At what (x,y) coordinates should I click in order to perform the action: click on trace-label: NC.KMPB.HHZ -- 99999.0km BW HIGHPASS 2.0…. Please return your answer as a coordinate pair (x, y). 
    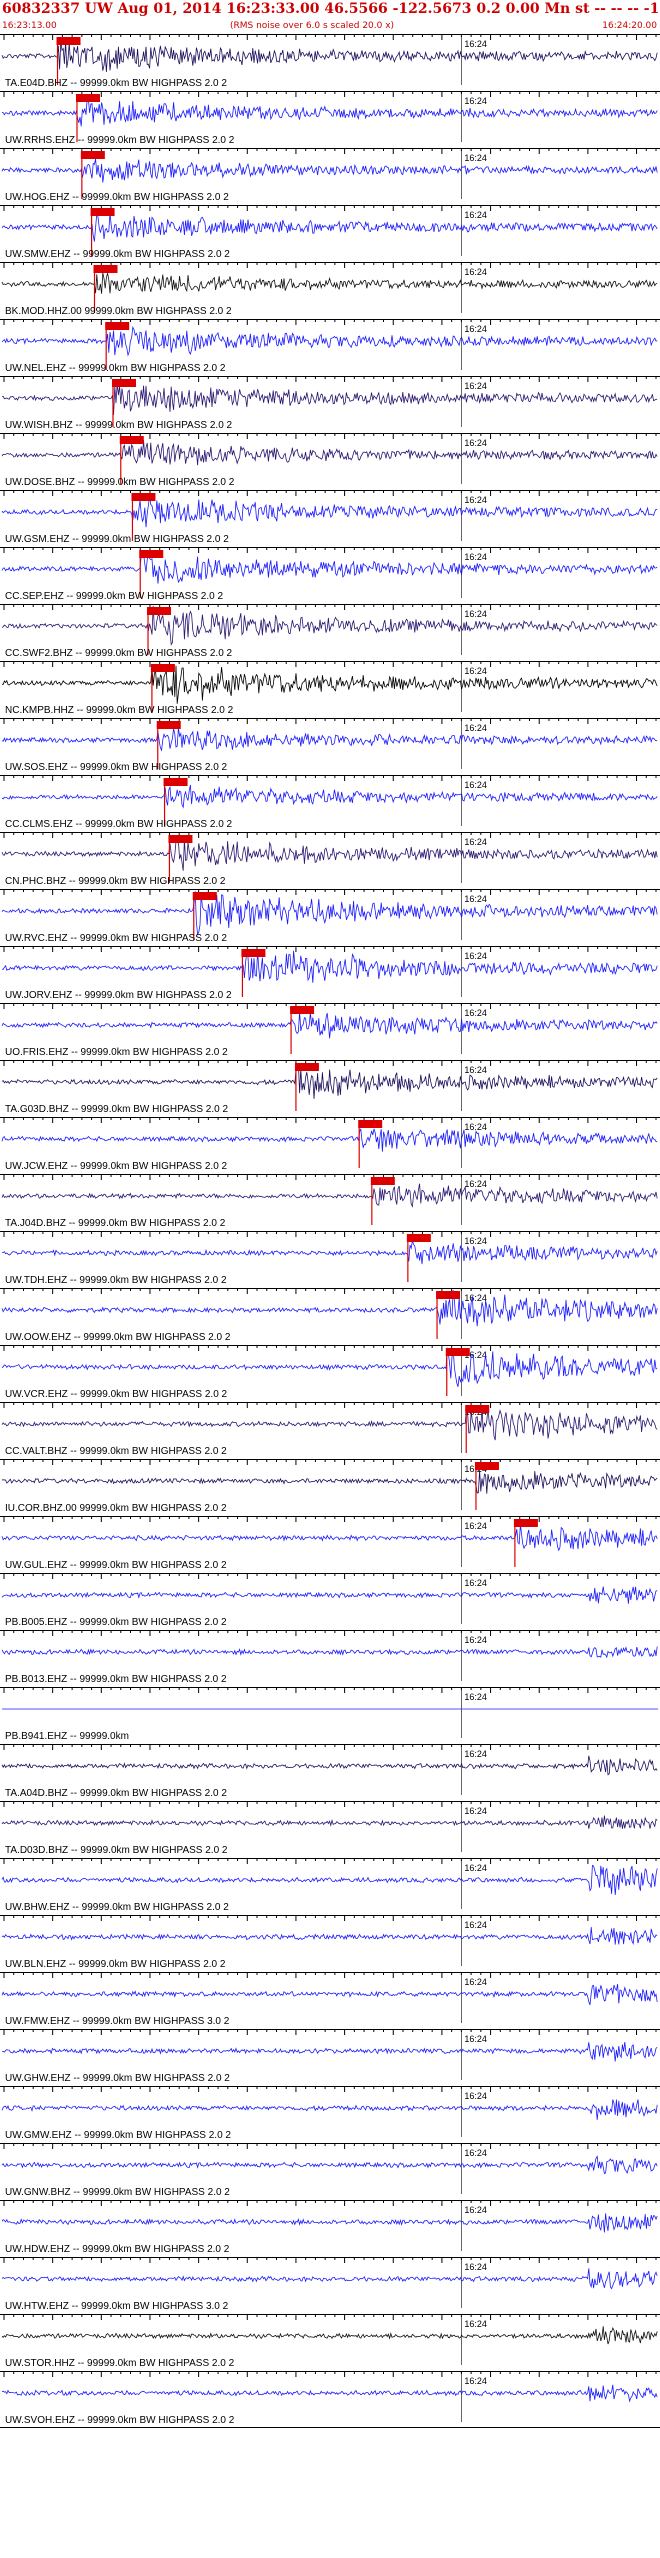
    Looking at the image, I should click on (119, 710).